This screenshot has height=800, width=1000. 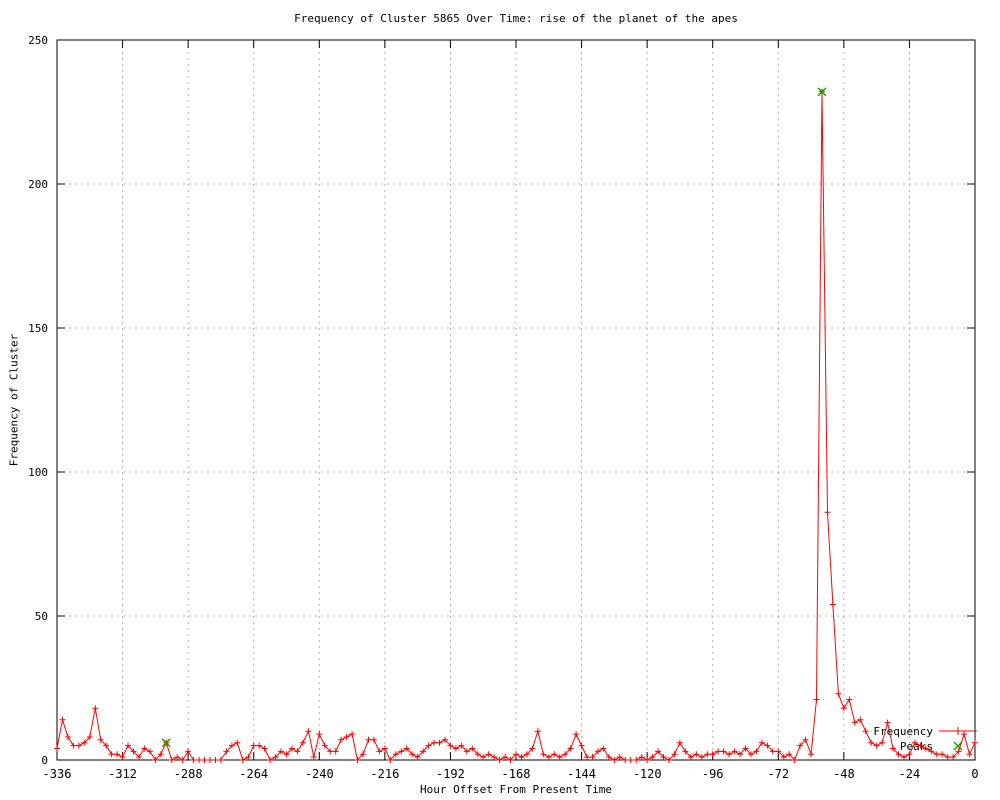 What do you see at coordinates (903, 731) in the screenshot?
I see `legend-frequency-label: Frequency` at bounding box center [903, 731].